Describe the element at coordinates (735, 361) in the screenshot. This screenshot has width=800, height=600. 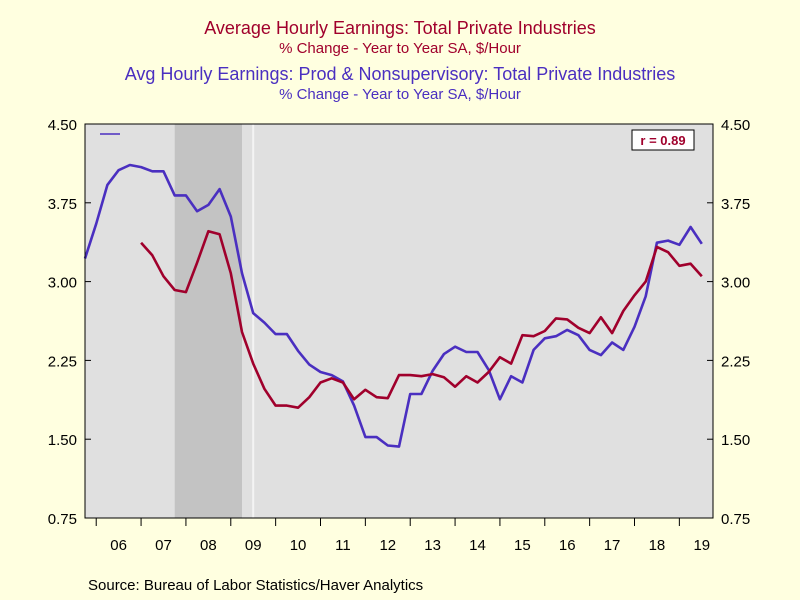
I see `y-tick-label-right: 2.25` at that location.